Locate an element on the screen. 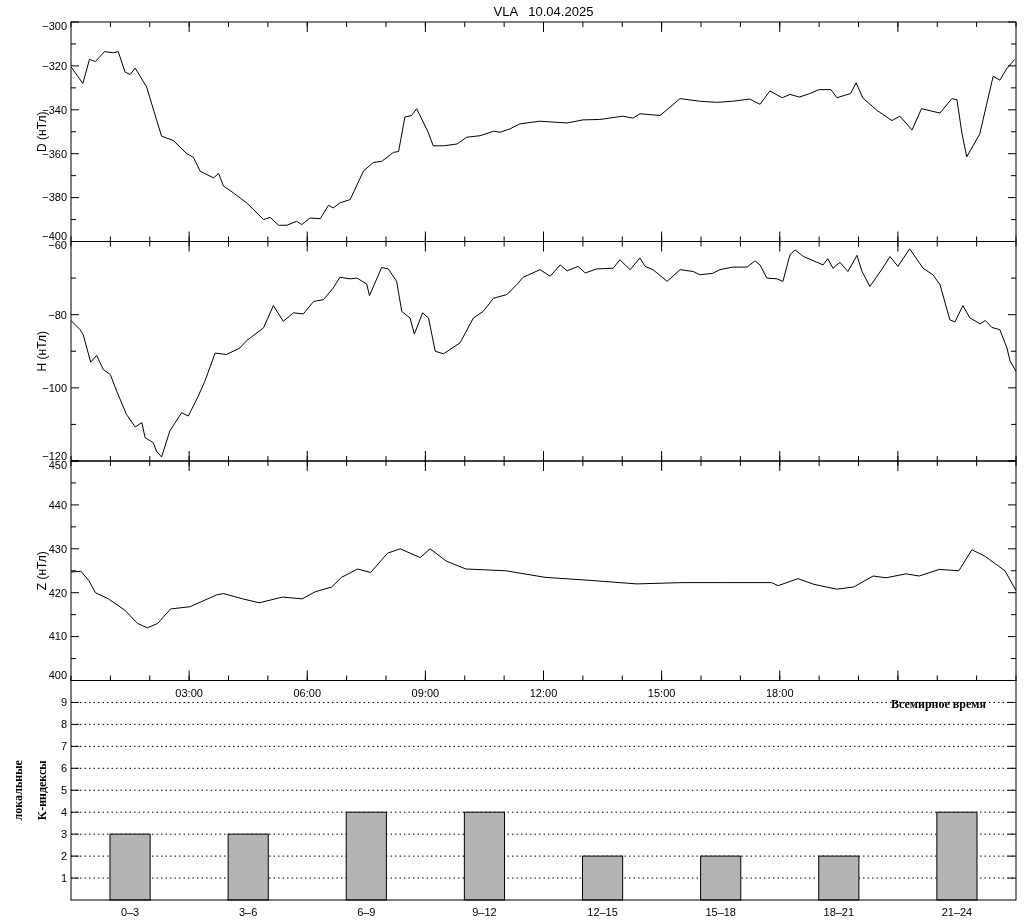 This screenshot has width=1024, height=921. x-axis-title: Всемирное время is located at coordinates (939, 703).